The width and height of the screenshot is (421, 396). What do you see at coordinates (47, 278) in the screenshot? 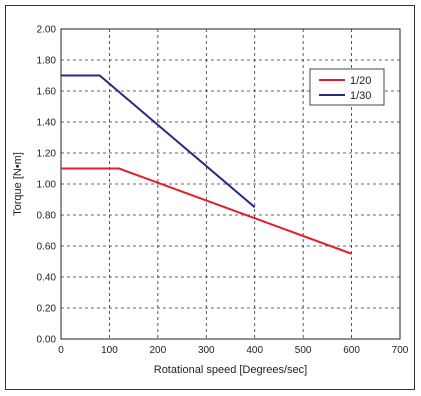
I see `y-tick-label: 0.40` at bounding box center [47, 278].